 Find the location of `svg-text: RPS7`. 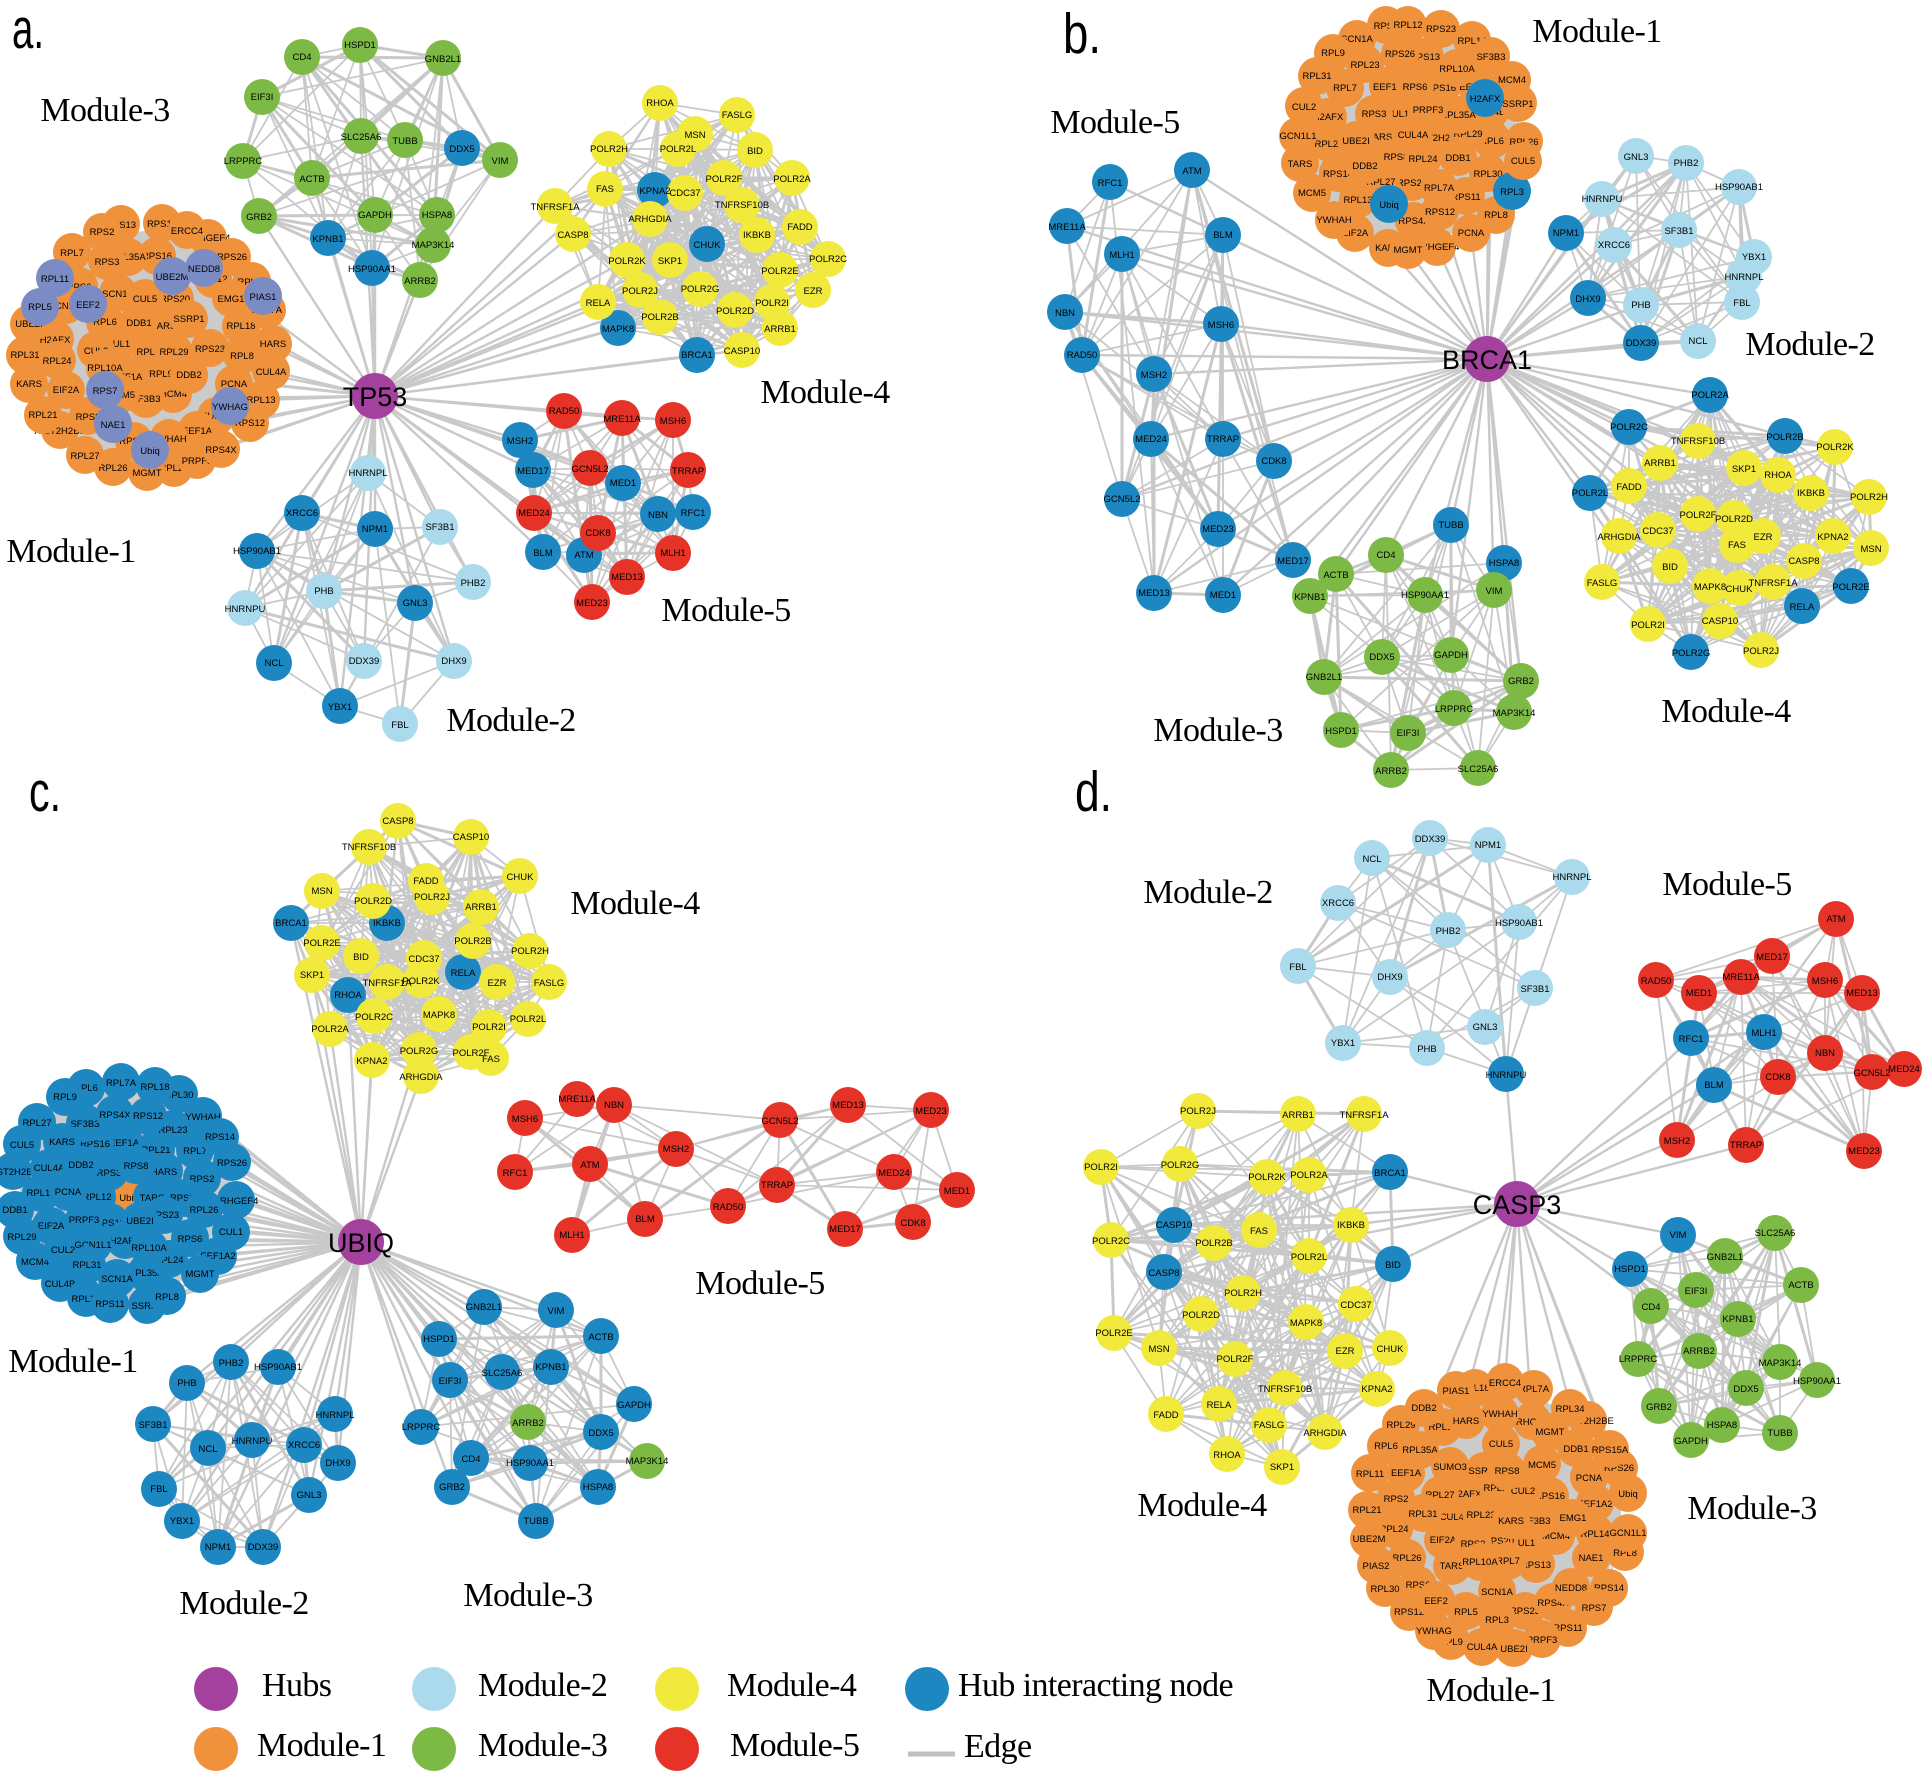

svg-text: RPS7 is located at coordinates (105, 391).